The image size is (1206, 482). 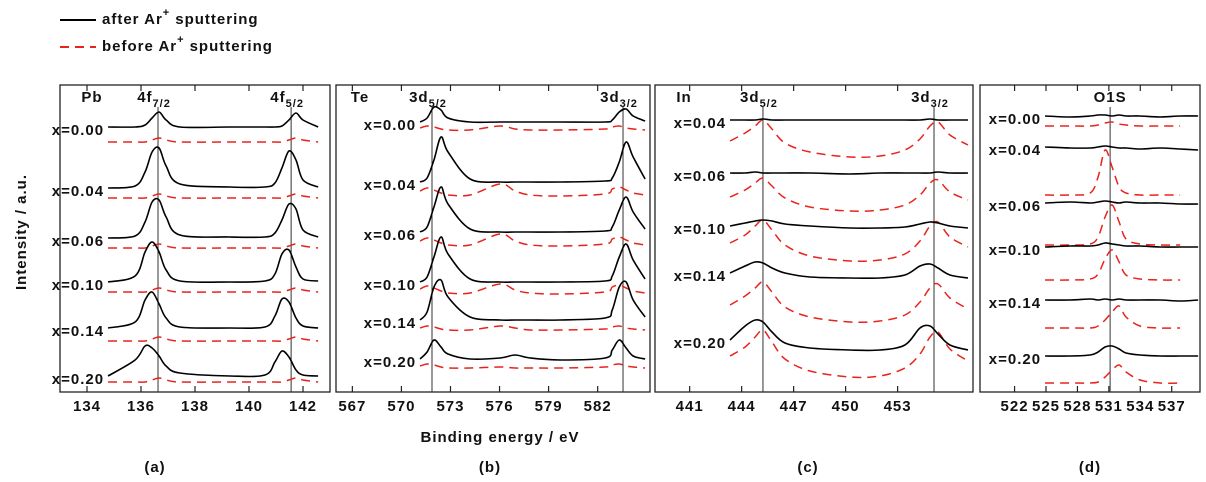 What do you see at coordinates (1090, 467) in the screenshot?
I see `panel-caption: (d)` at bounding box center [1090, 467].